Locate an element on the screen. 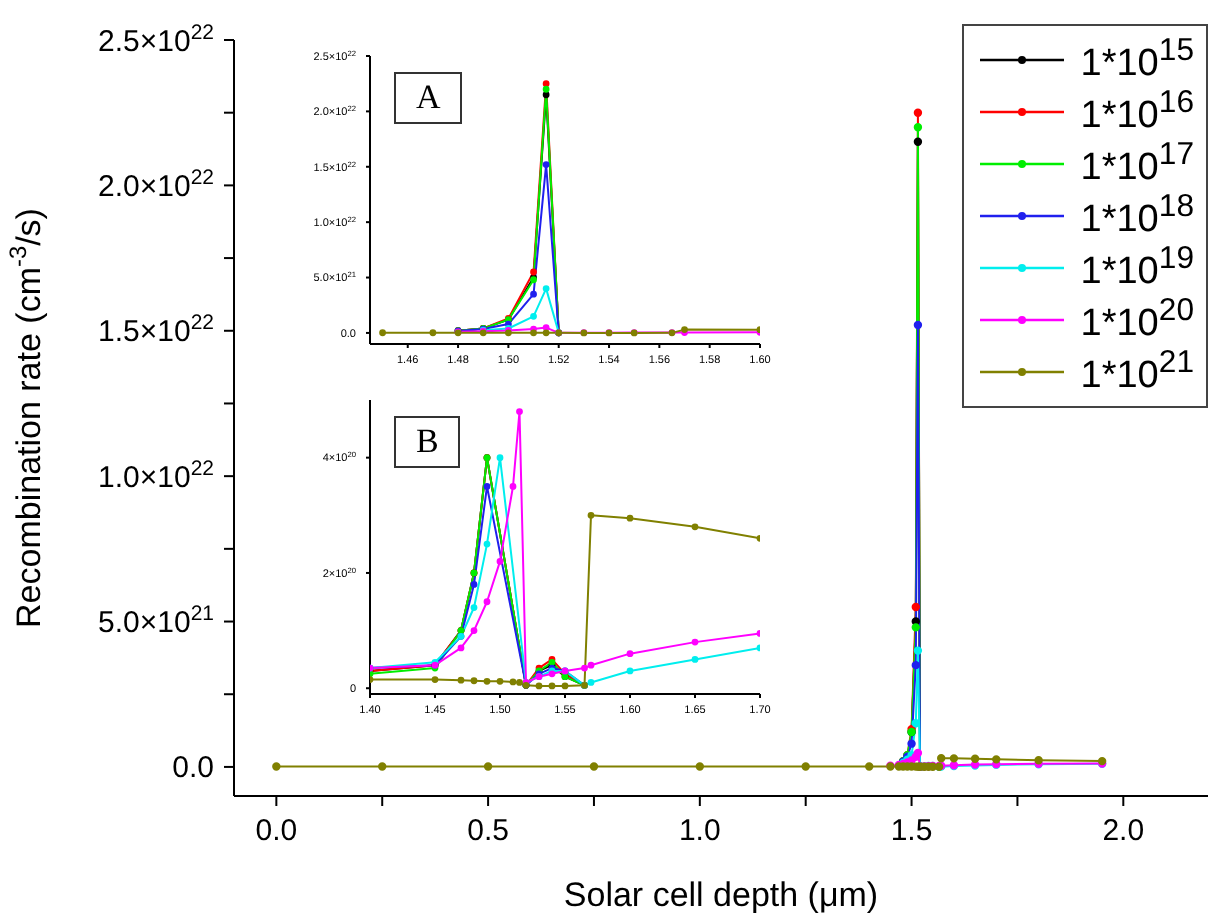  y-tick-label: 0.0 is located at coordinates (193, 768).